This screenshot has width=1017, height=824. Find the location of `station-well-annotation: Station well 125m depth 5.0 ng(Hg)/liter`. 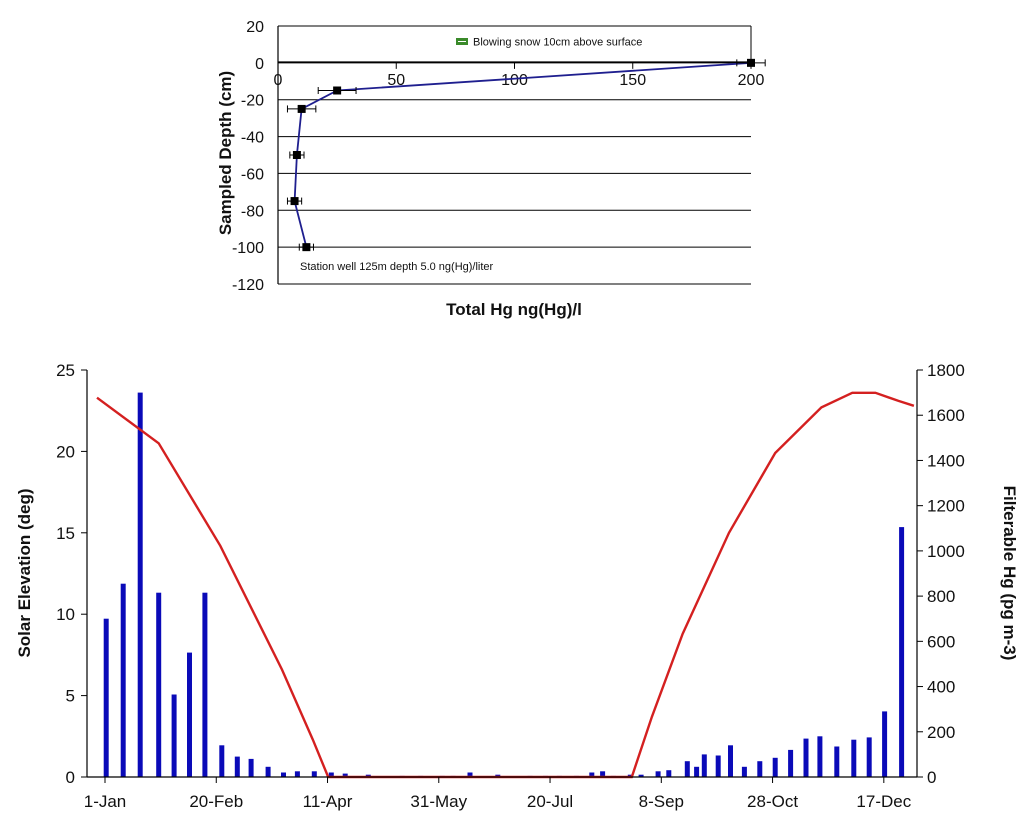

station-well-annotation: Station well 125m depth 5.0 ng(Hg)/liter is located at coordinates (397, 267).